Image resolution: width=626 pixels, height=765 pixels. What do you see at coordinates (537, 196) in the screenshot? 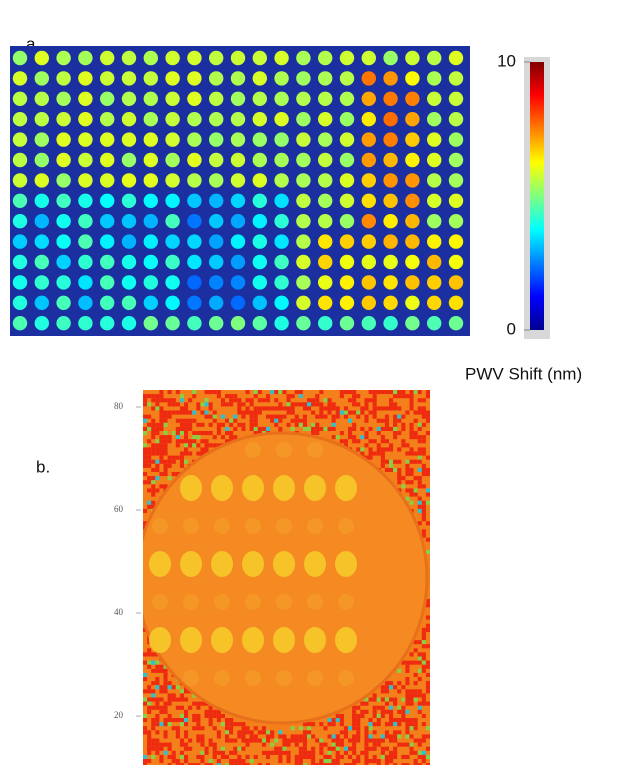
I see `colorbar` at bounding box center [537, 196].